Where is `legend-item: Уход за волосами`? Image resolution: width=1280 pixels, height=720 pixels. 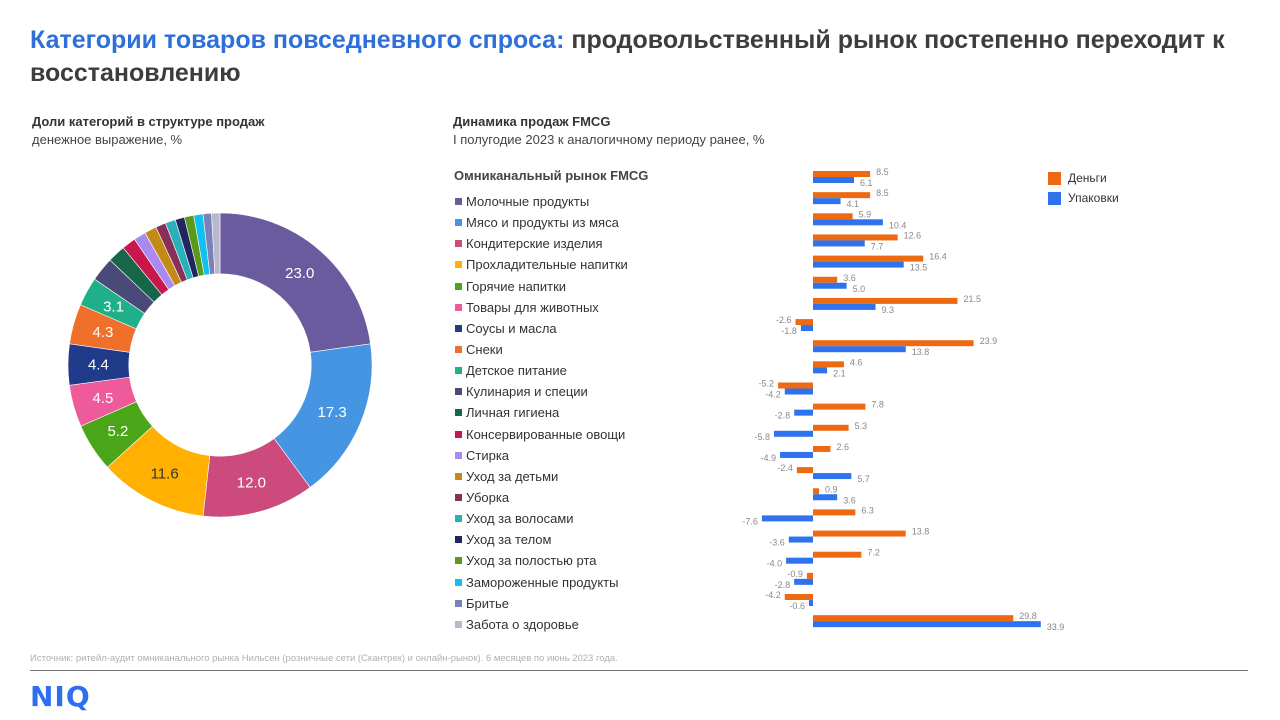 legend-item: Уход за волосами is located at coordinates (541, 518).